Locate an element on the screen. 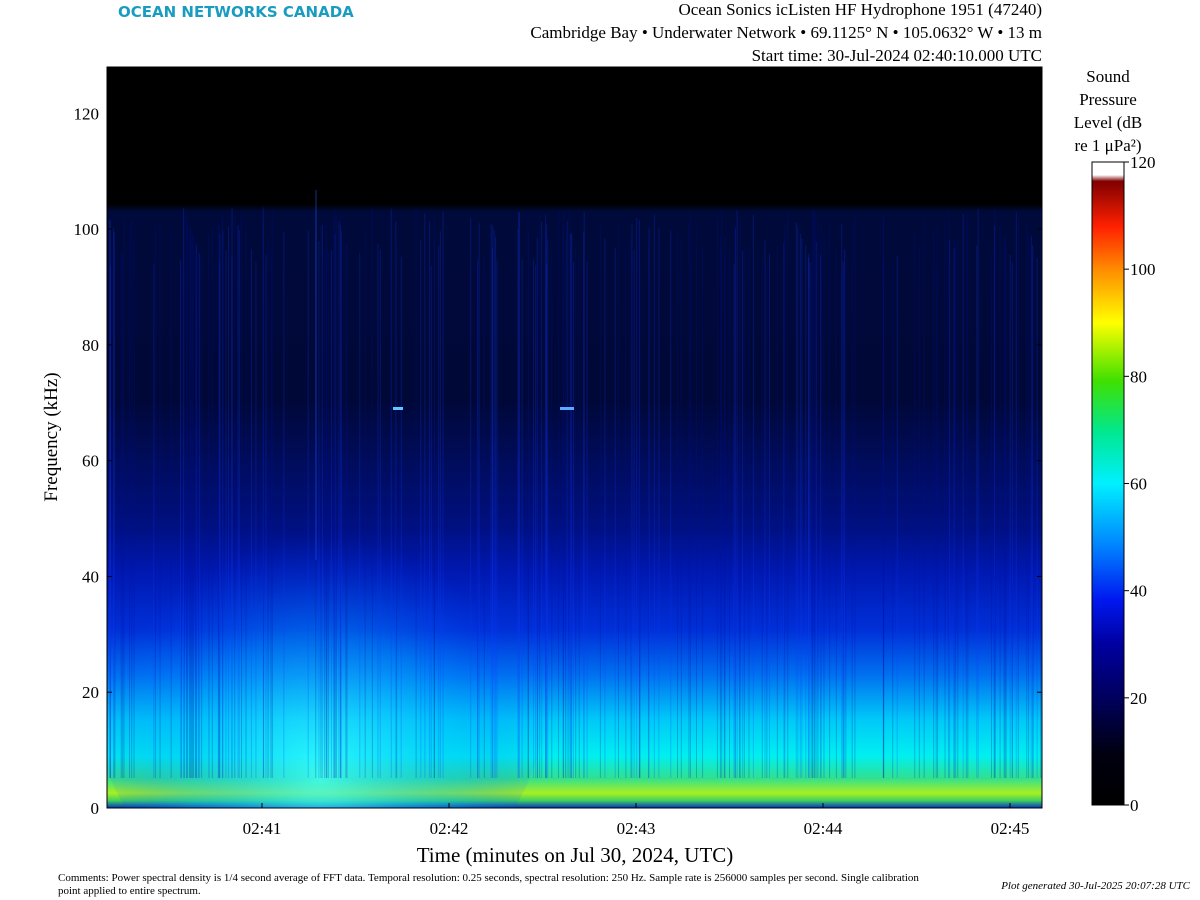  colorbar-tick-label: 80 is located at coordinates (1138, 376).